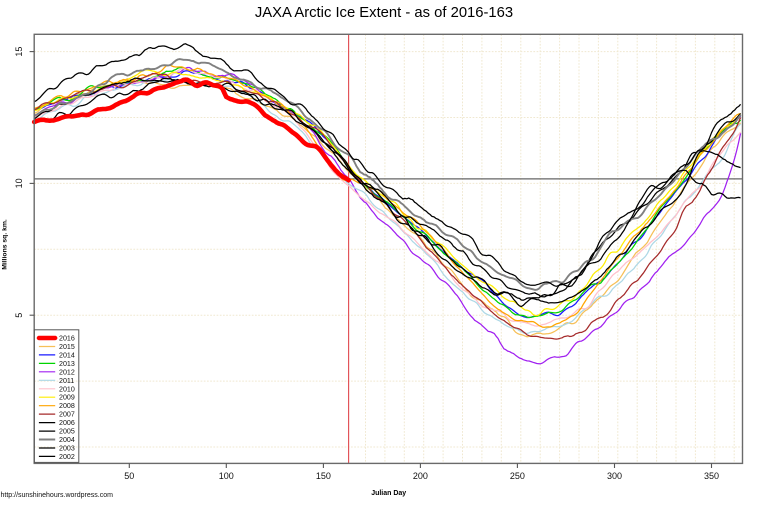 The image size is (760, 506). Describe the element at coordinates (67, 423) in the screenshot. I see `svg-text: 2006` at that location.